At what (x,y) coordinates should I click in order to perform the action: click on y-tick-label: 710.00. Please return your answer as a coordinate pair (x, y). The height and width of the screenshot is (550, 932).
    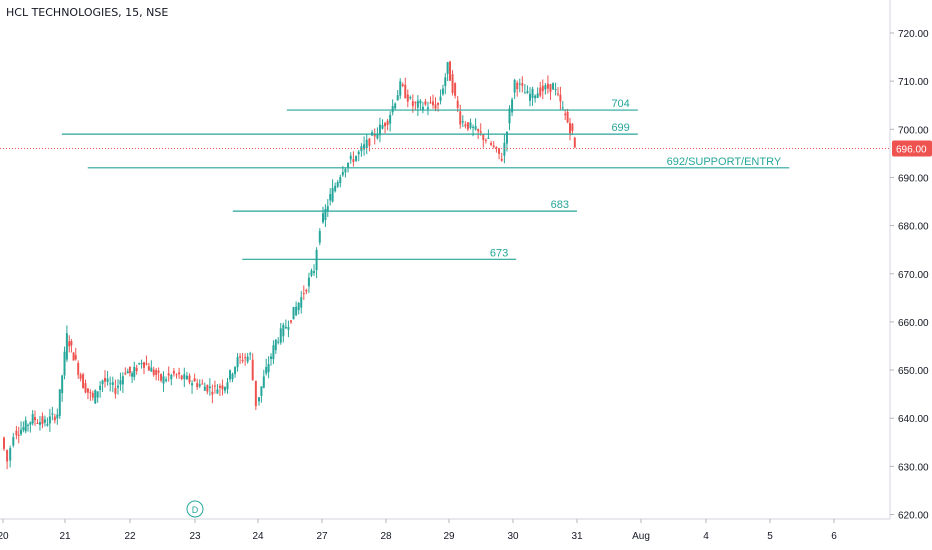
    Looking at the image, I should click on (913, 82).